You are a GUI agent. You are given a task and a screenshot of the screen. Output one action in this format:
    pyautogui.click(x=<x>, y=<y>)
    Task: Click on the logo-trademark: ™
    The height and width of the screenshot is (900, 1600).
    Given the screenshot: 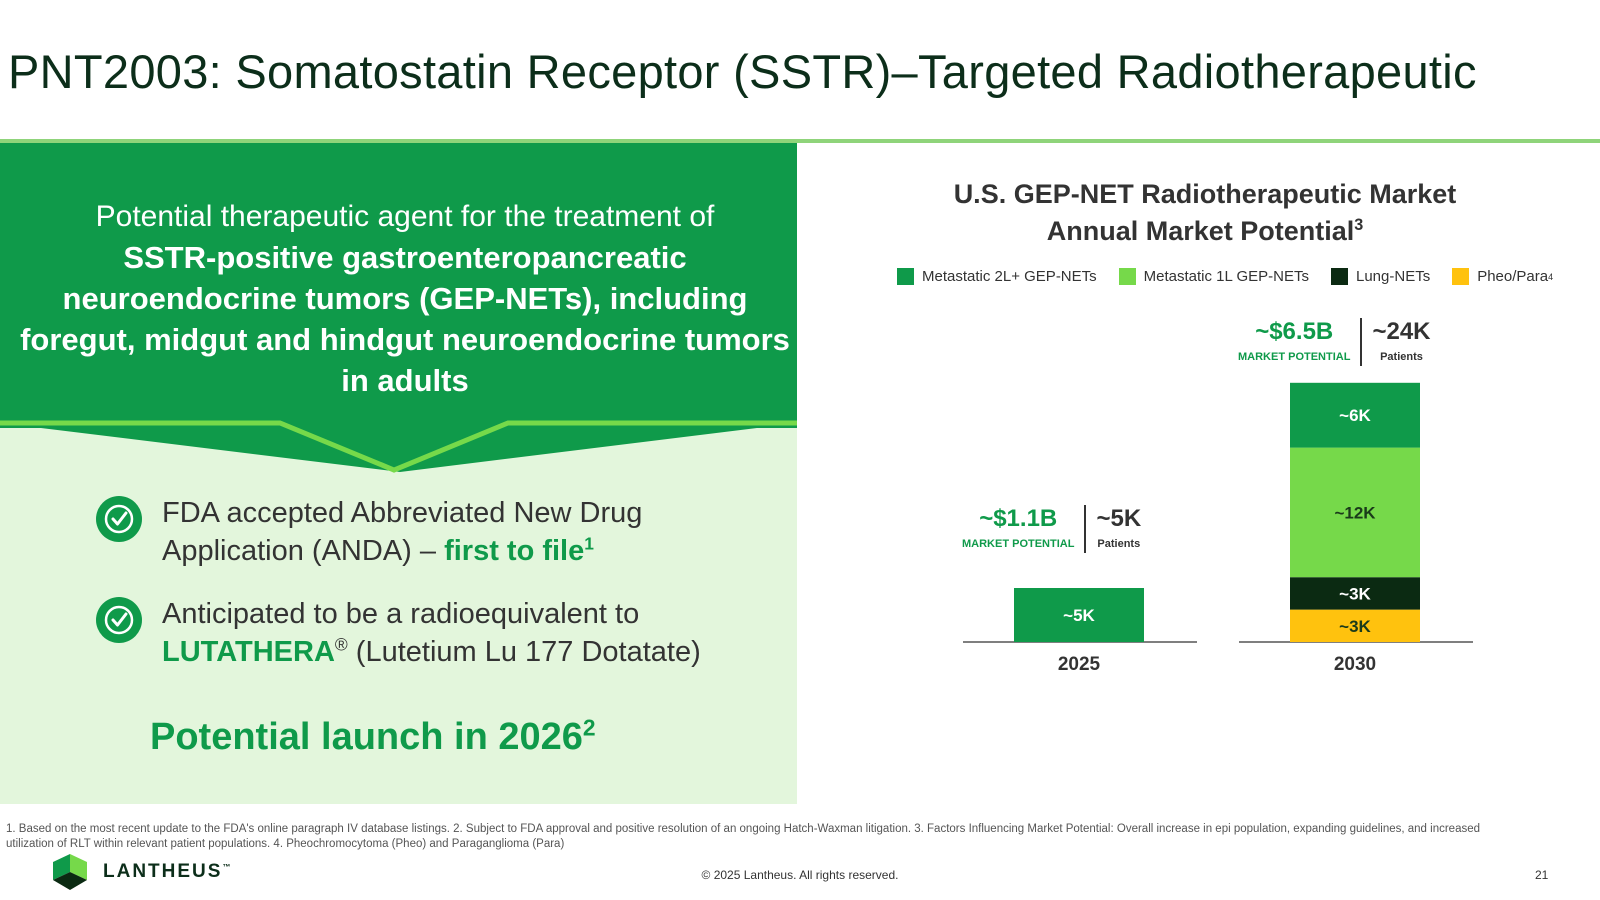 What is the action you would take?
    pyautogui.click(x=227, y=867)
    